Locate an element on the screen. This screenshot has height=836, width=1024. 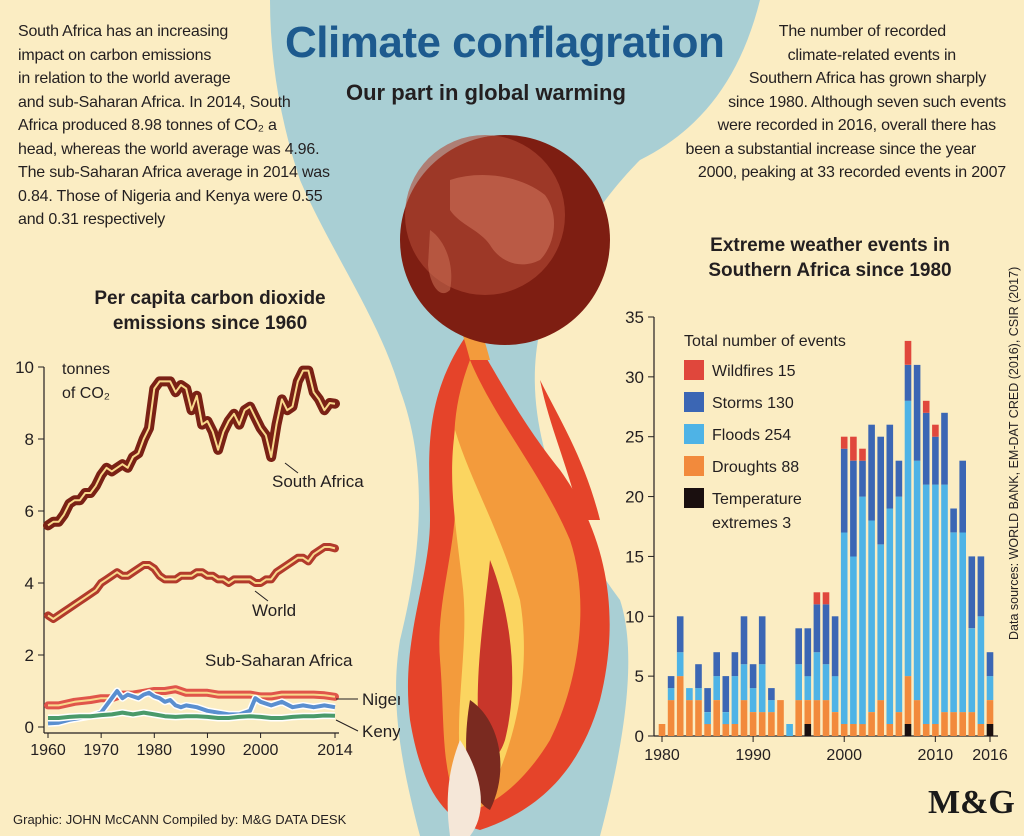
legend-swatch is located at coordinates (694, 466).